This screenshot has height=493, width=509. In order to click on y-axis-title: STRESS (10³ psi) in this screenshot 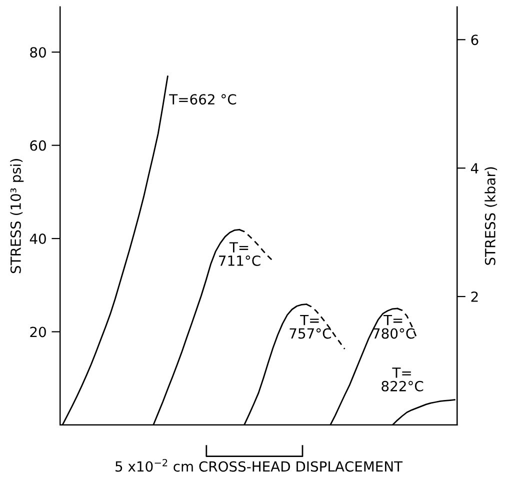, I will do `click(17, 216)`.